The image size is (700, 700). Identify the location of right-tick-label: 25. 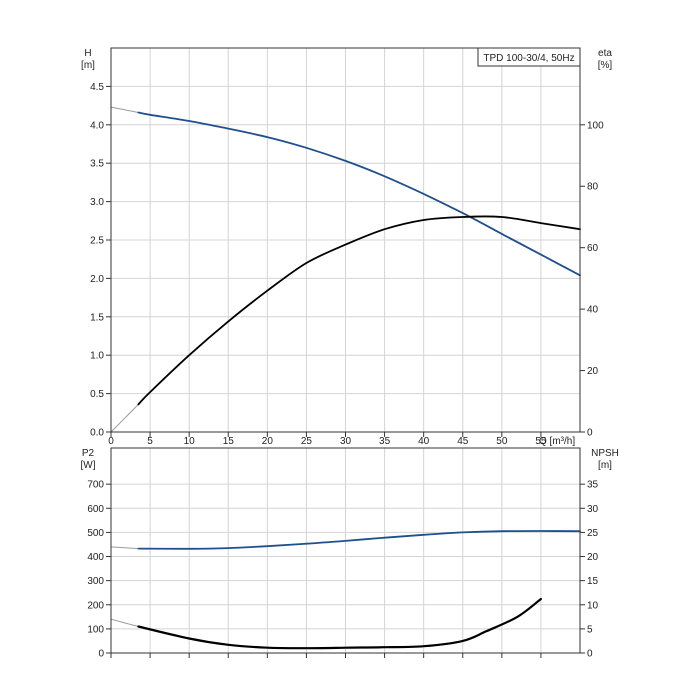
(593, 533).